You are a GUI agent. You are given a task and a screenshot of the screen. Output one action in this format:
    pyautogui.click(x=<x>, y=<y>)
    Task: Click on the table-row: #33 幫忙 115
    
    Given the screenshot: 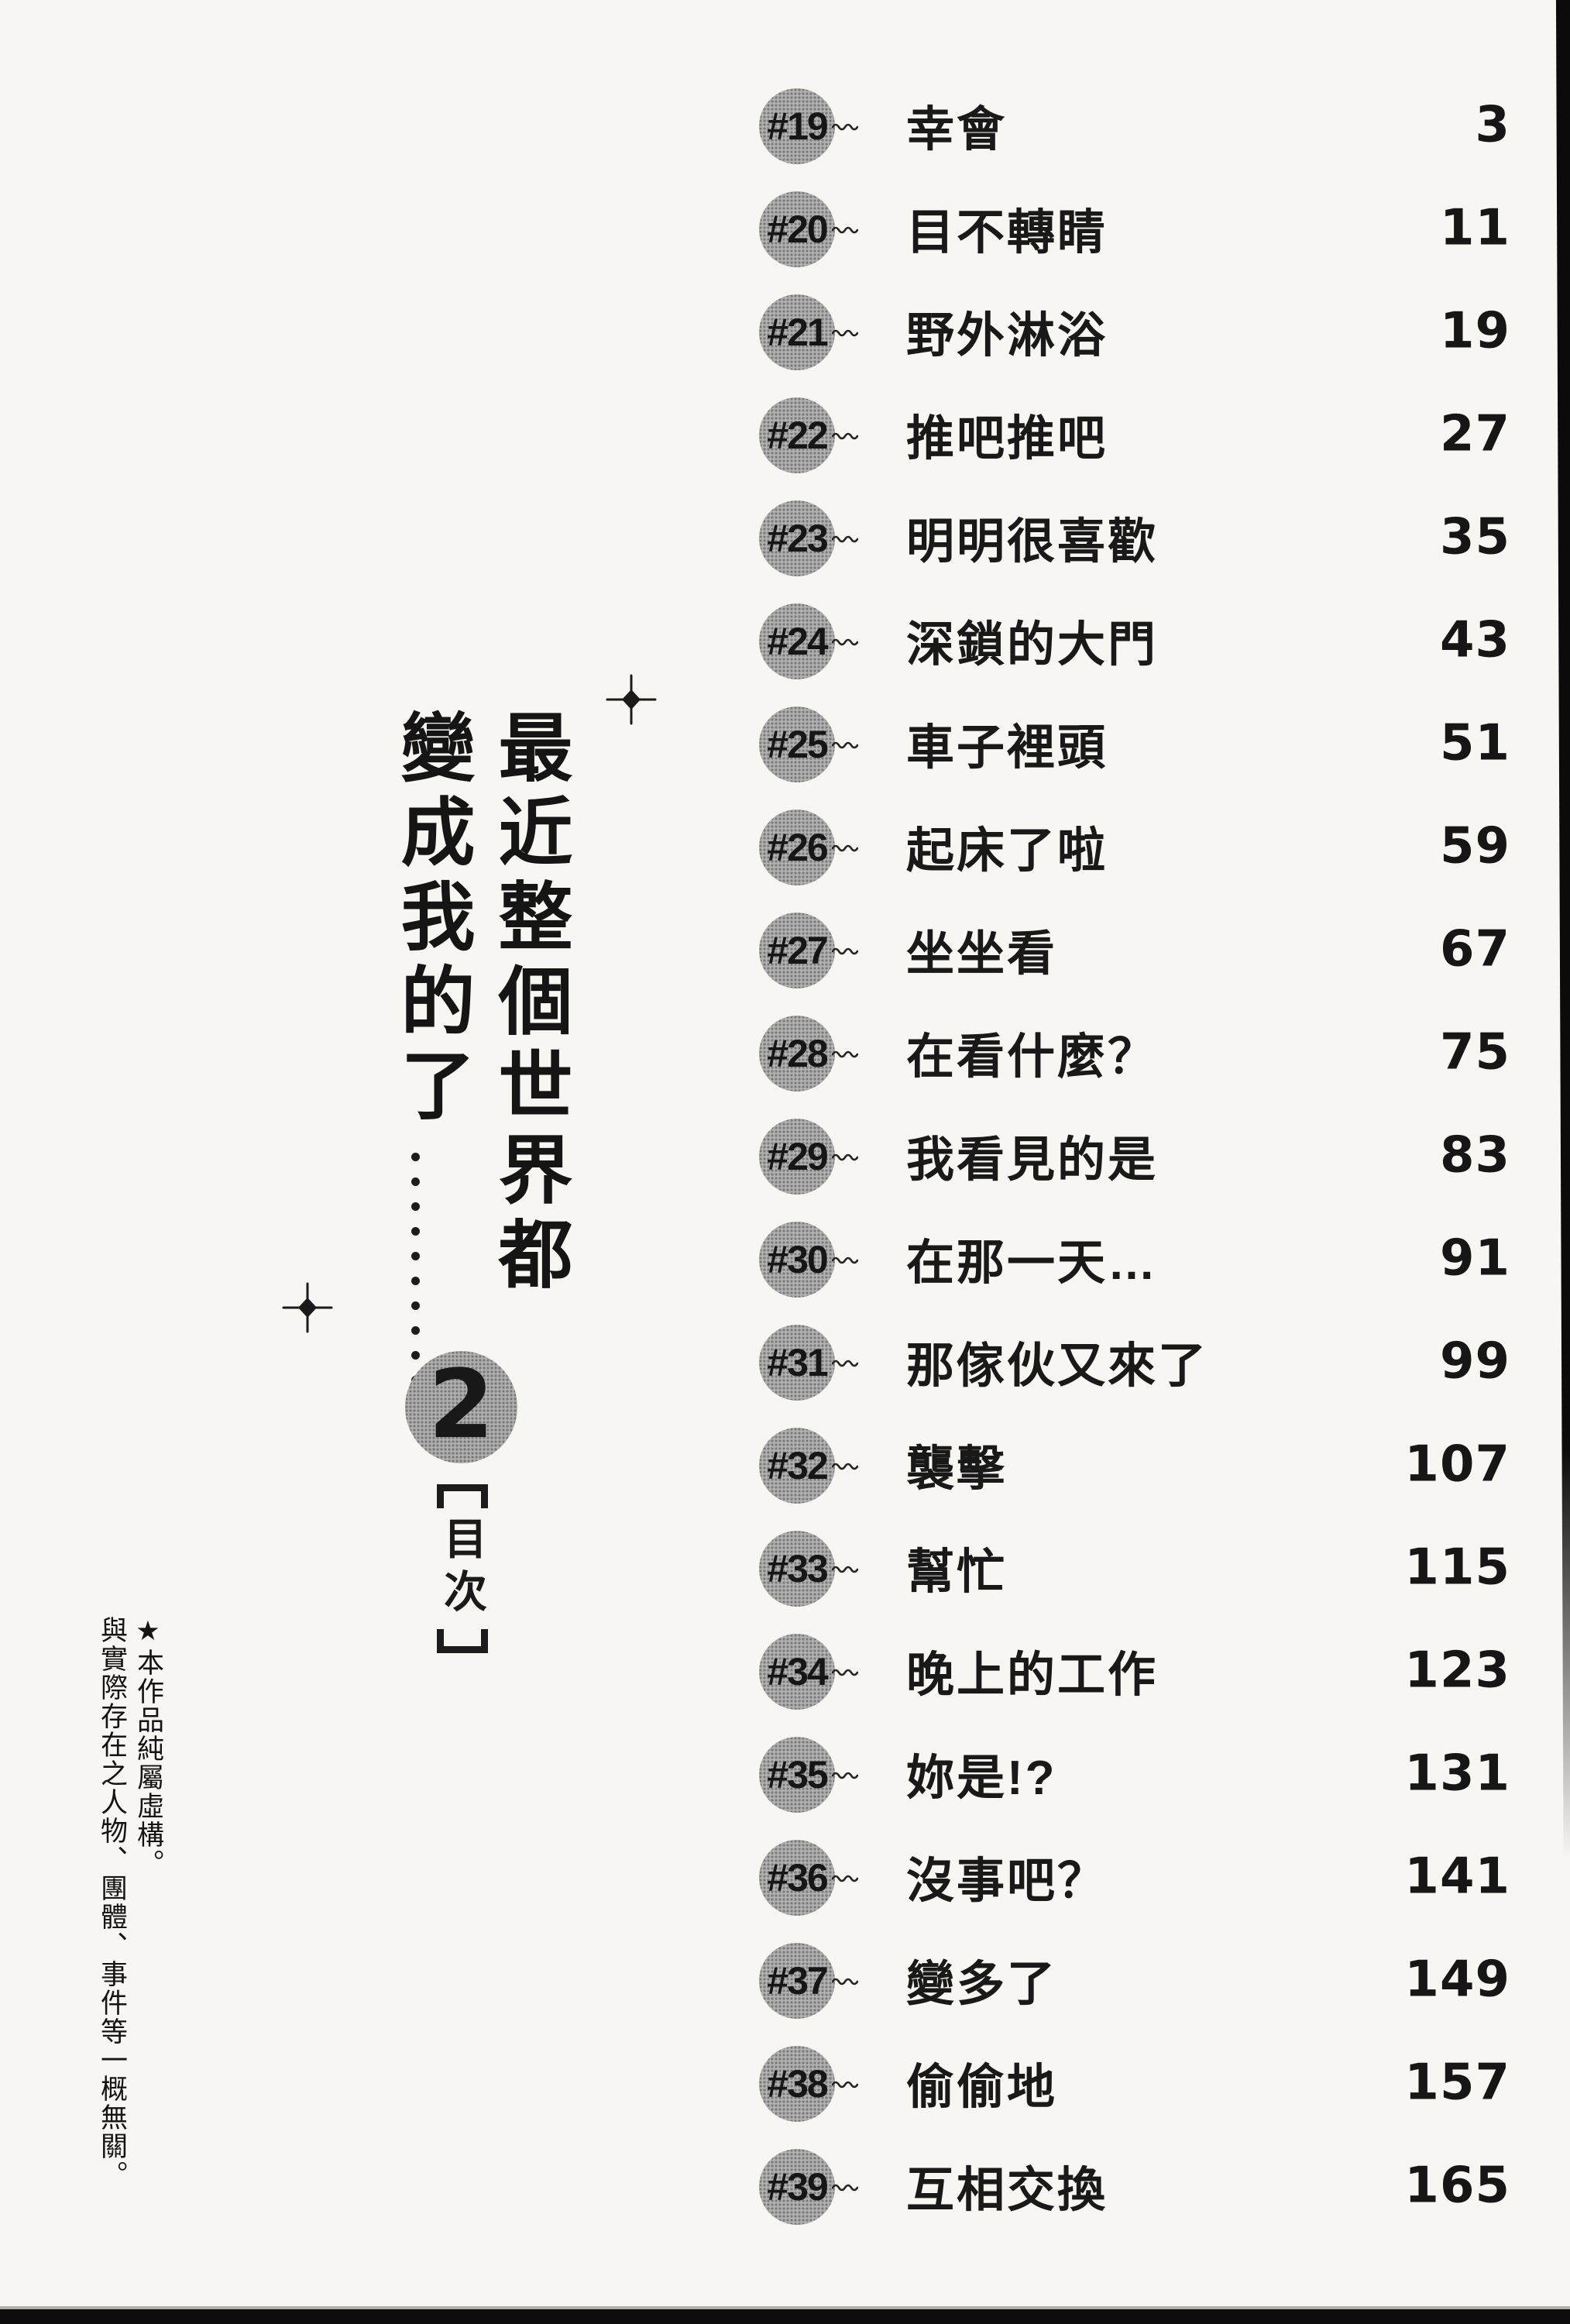 What is the action you would take?
    pyautogui.click(x=785, y=1569)
    